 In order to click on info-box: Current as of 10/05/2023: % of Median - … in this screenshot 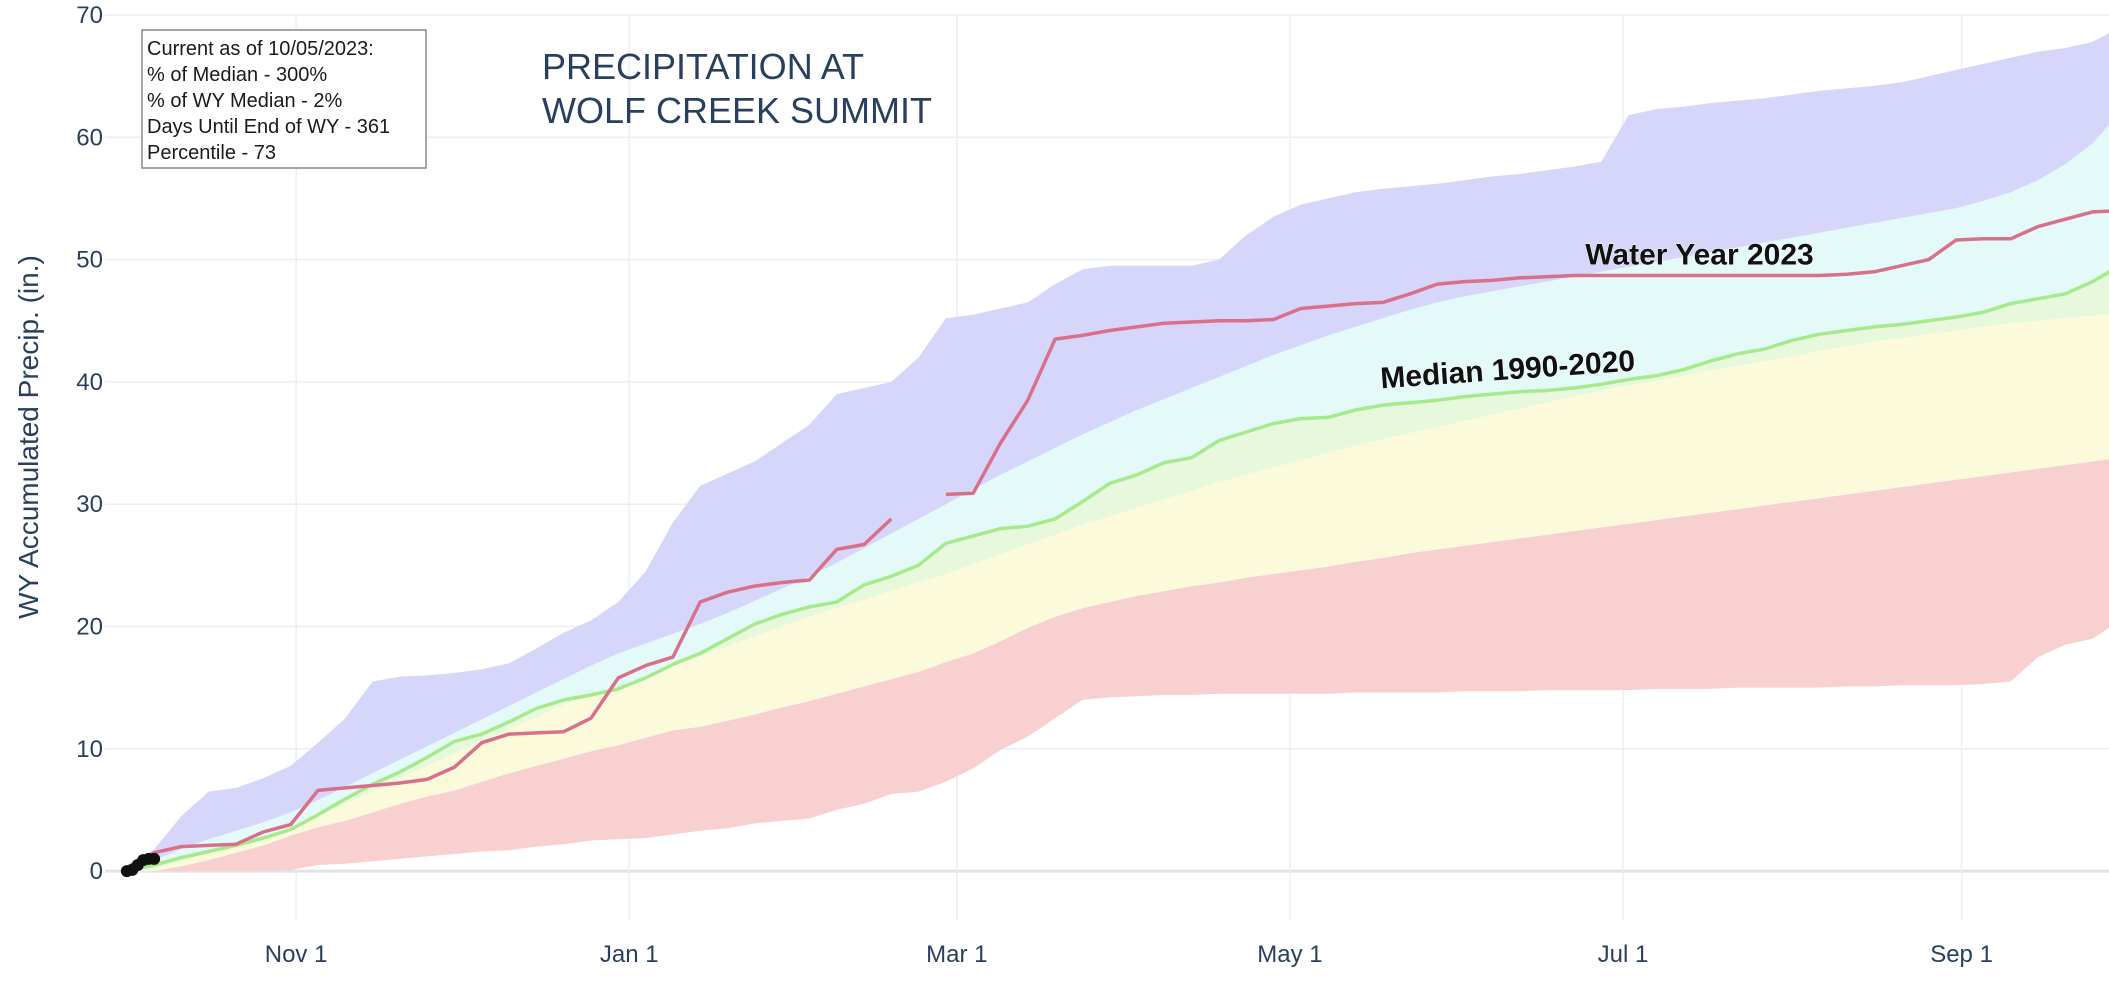, I will do `click(284, 99)`.